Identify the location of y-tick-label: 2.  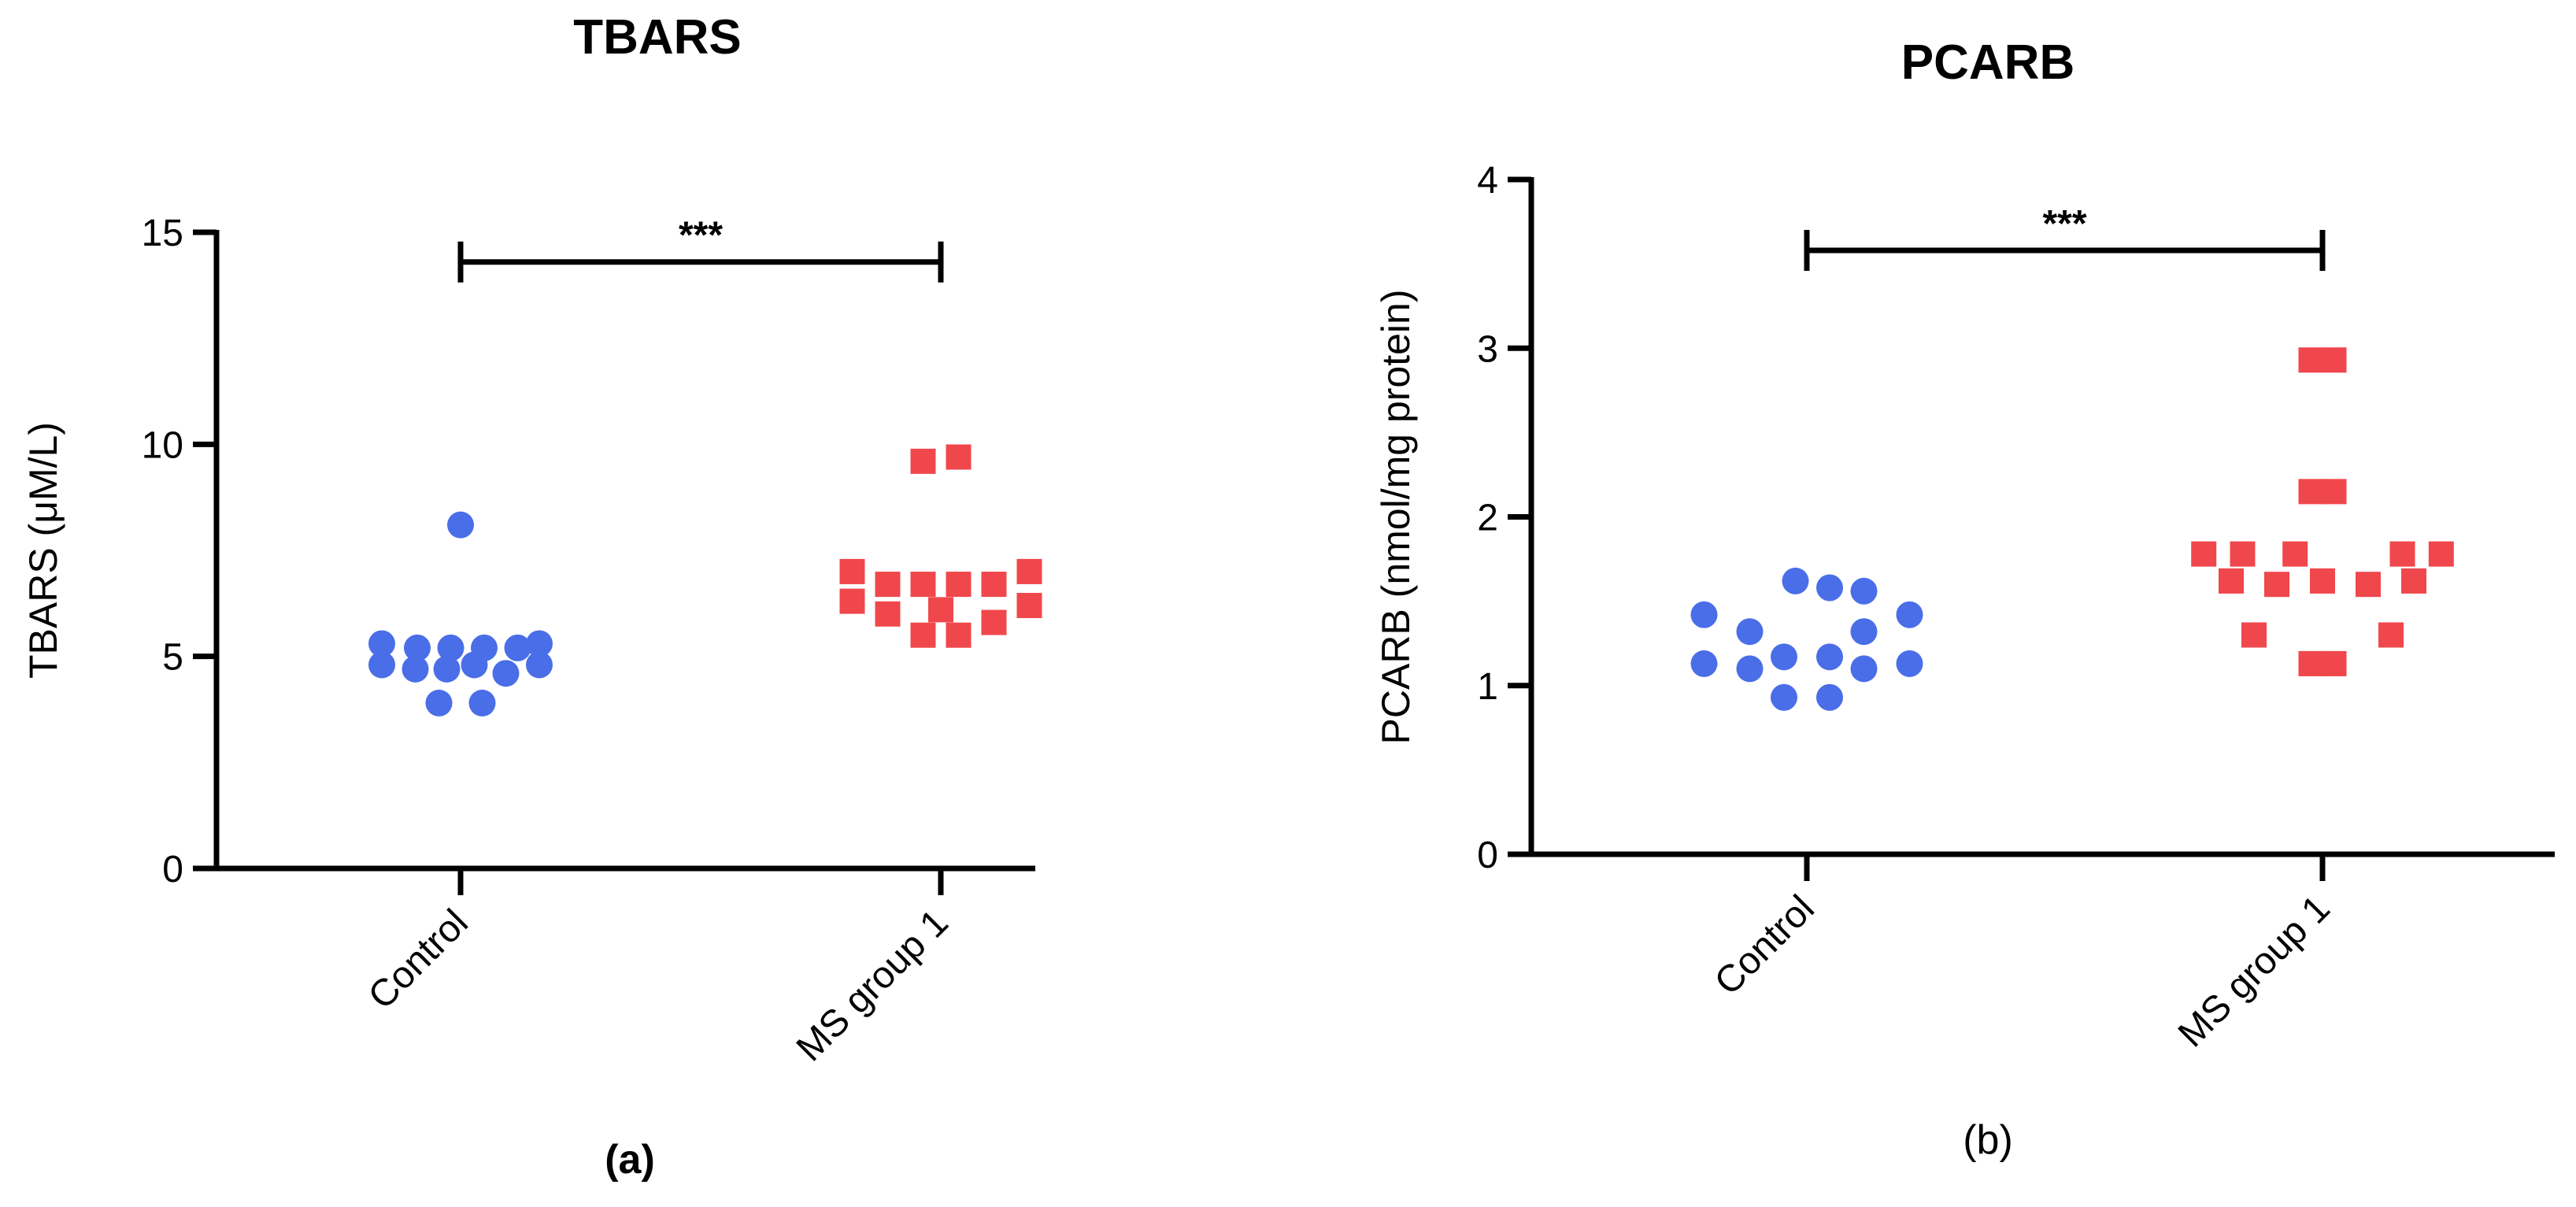
(1487, 518).